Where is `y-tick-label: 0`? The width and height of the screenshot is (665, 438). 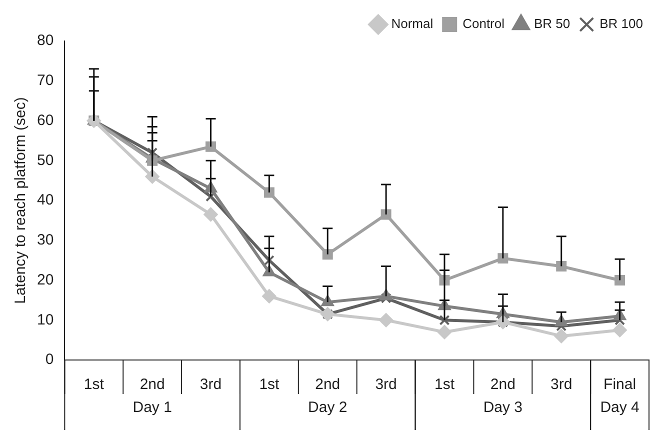 y-tick-label: 0 is located at coordinates (49, 359).